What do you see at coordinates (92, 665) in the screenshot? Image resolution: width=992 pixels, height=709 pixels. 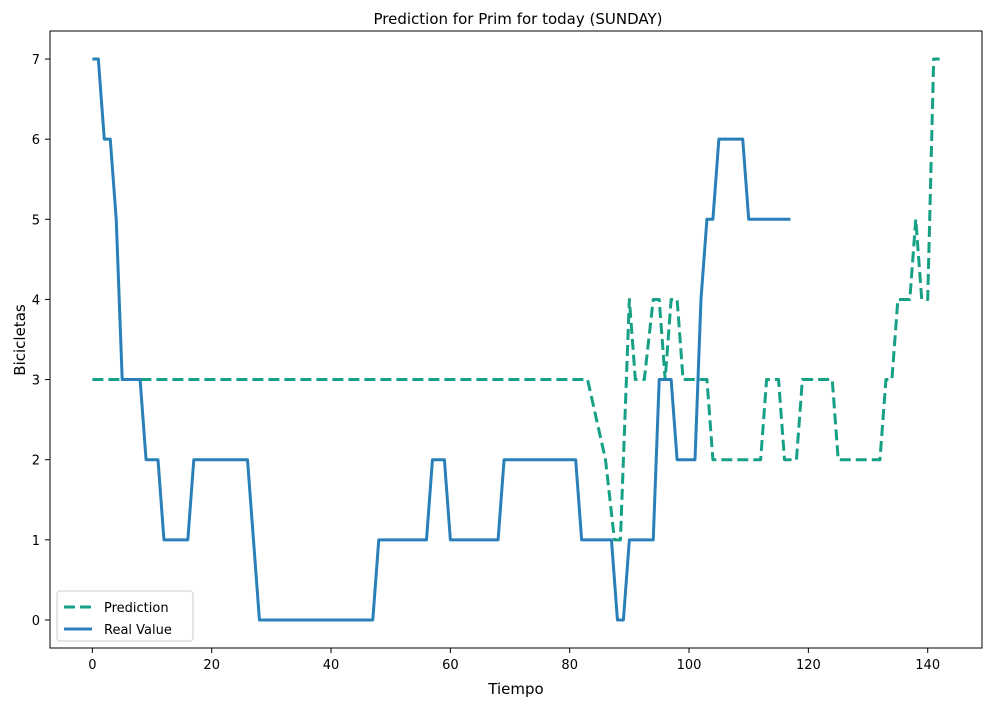 I see `x-tick-label: 0` at bounding box center [92, 665].